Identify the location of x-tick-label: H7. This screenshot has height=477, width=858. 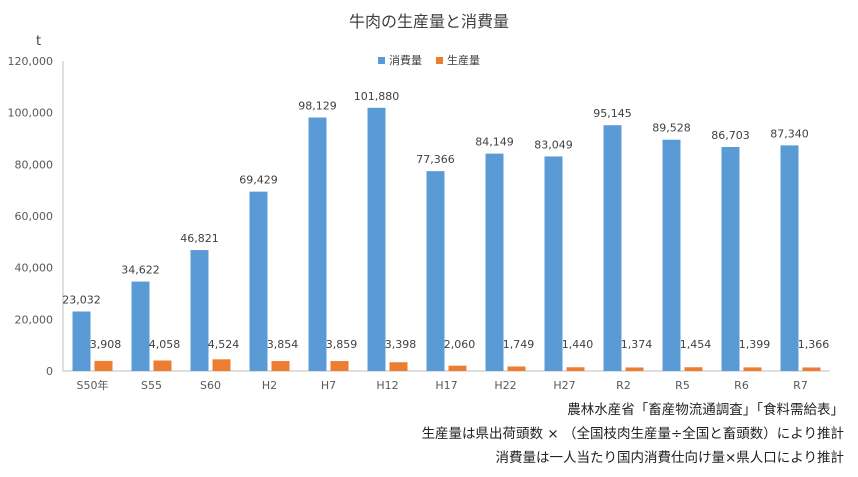
(328, 385).